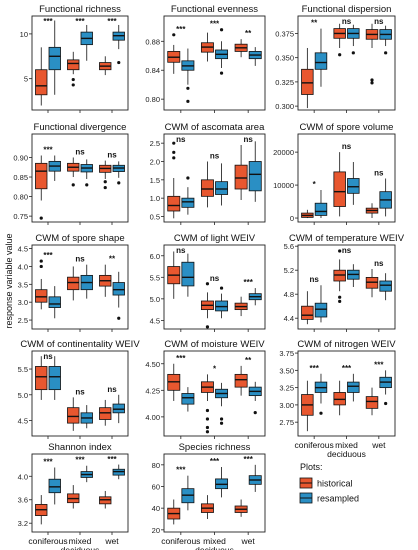 This screenshot has height=550, width=418. I want to click on panel-title: CWM of moisture WEIV, so click(214, 344).